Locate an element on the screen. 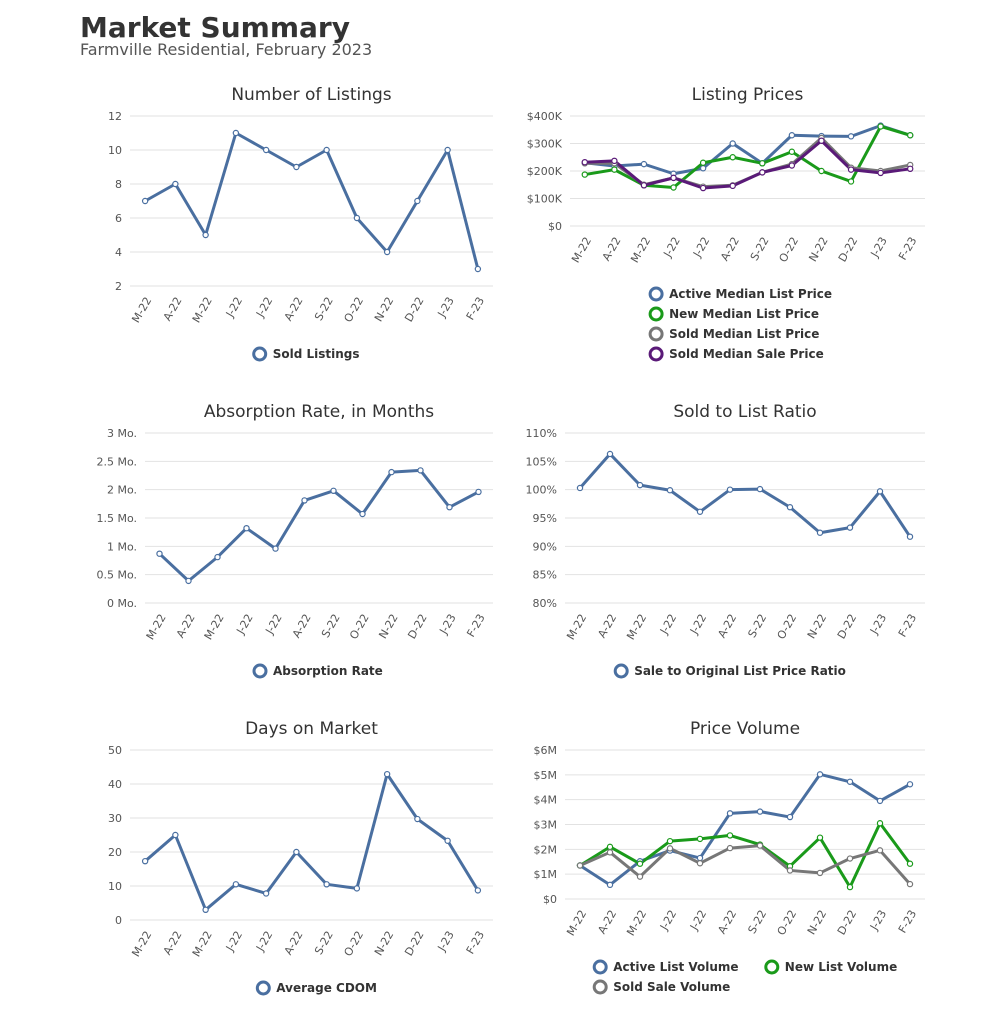 Image resolution: width=986 pixels, height=1024 pixels. legend-label: Active List Volume is located at coordinates (675, 967).